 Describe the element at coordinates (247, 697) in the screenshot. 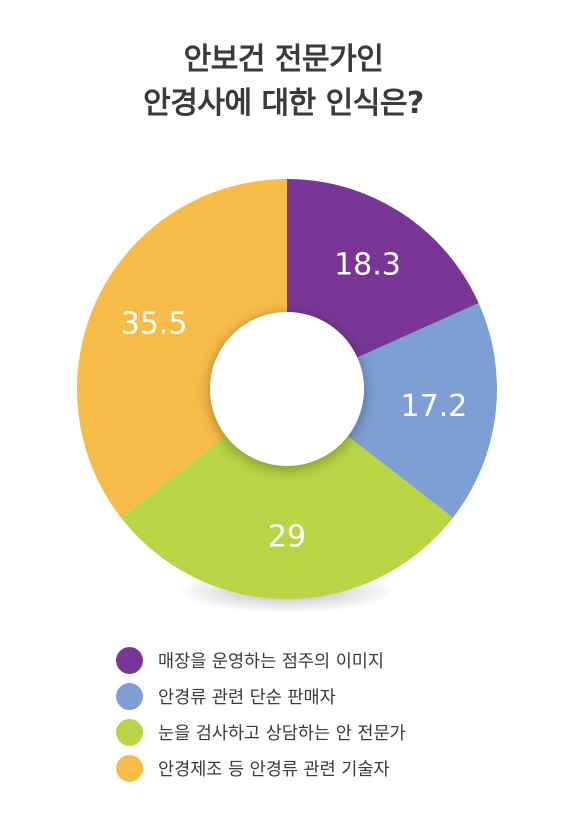

I see `legend-label: 안경류 관련 단순 판매자` at that location.